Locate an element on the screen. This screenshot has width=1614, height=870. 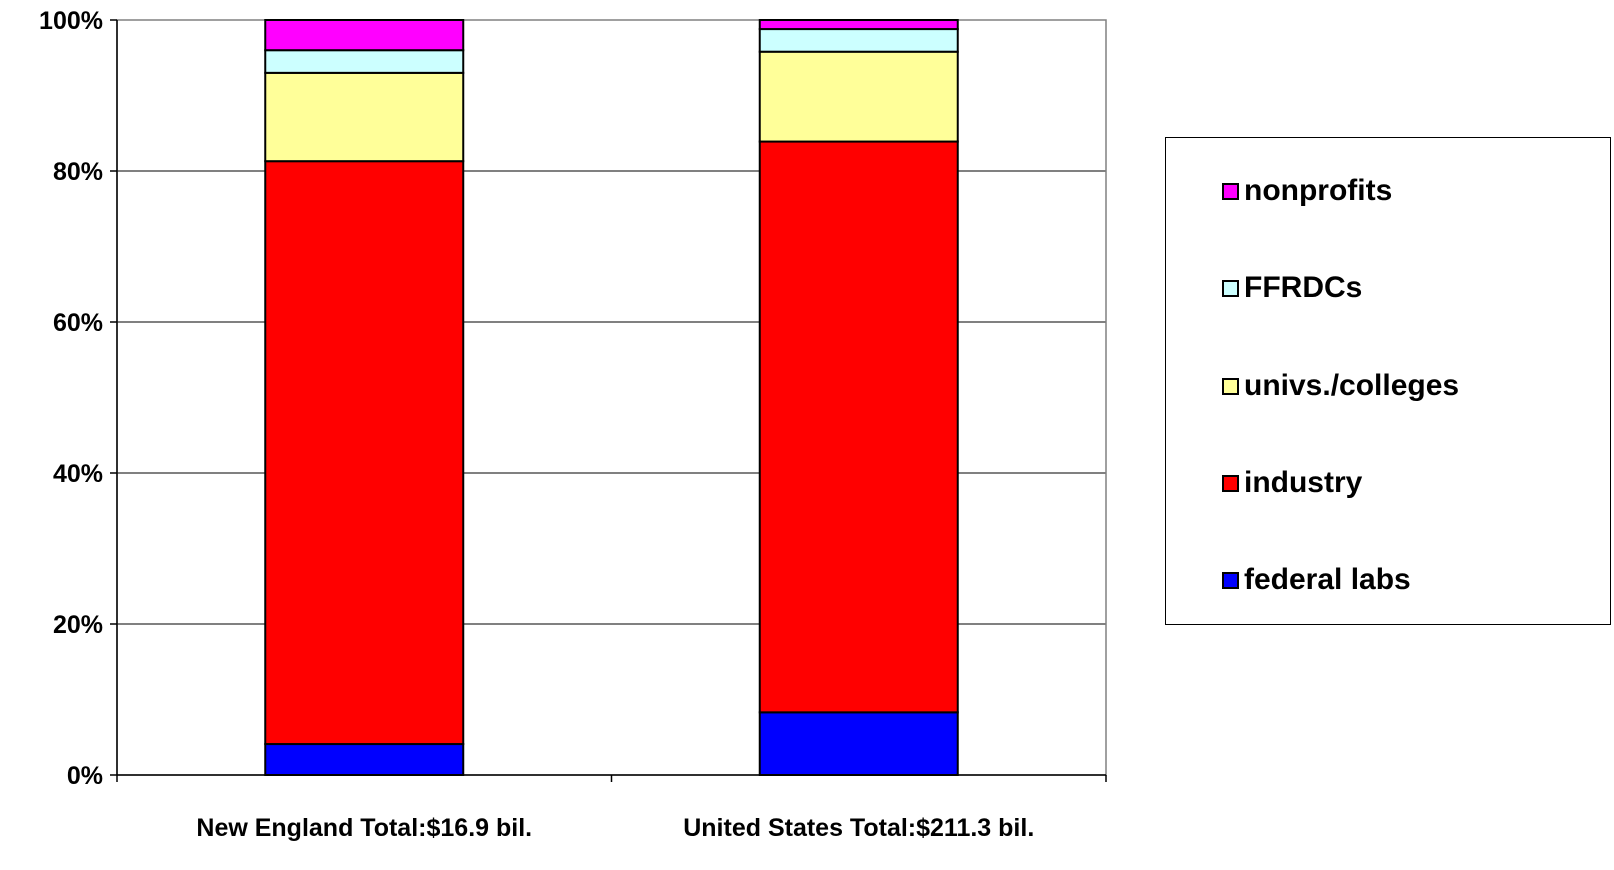
legend-item: FFRDCs is located at coordinates (1292, 288).